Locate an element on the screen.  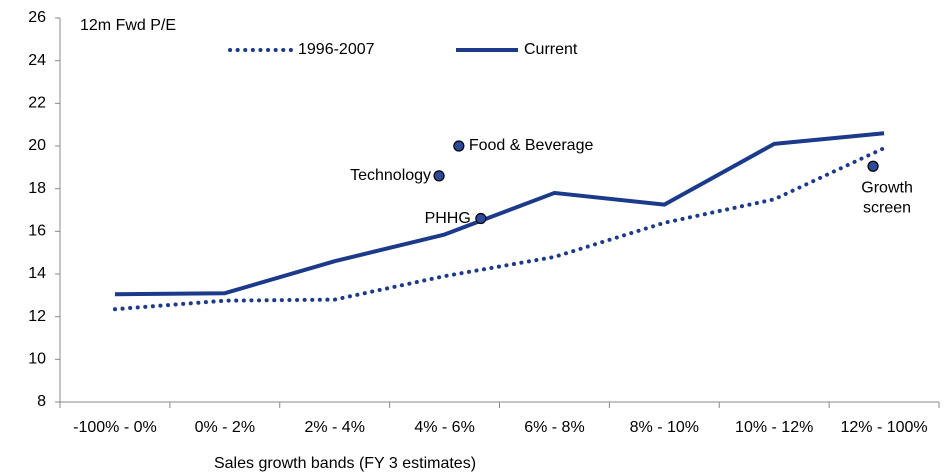
y-tick-label: 8 is located at coordinates (41, 401).